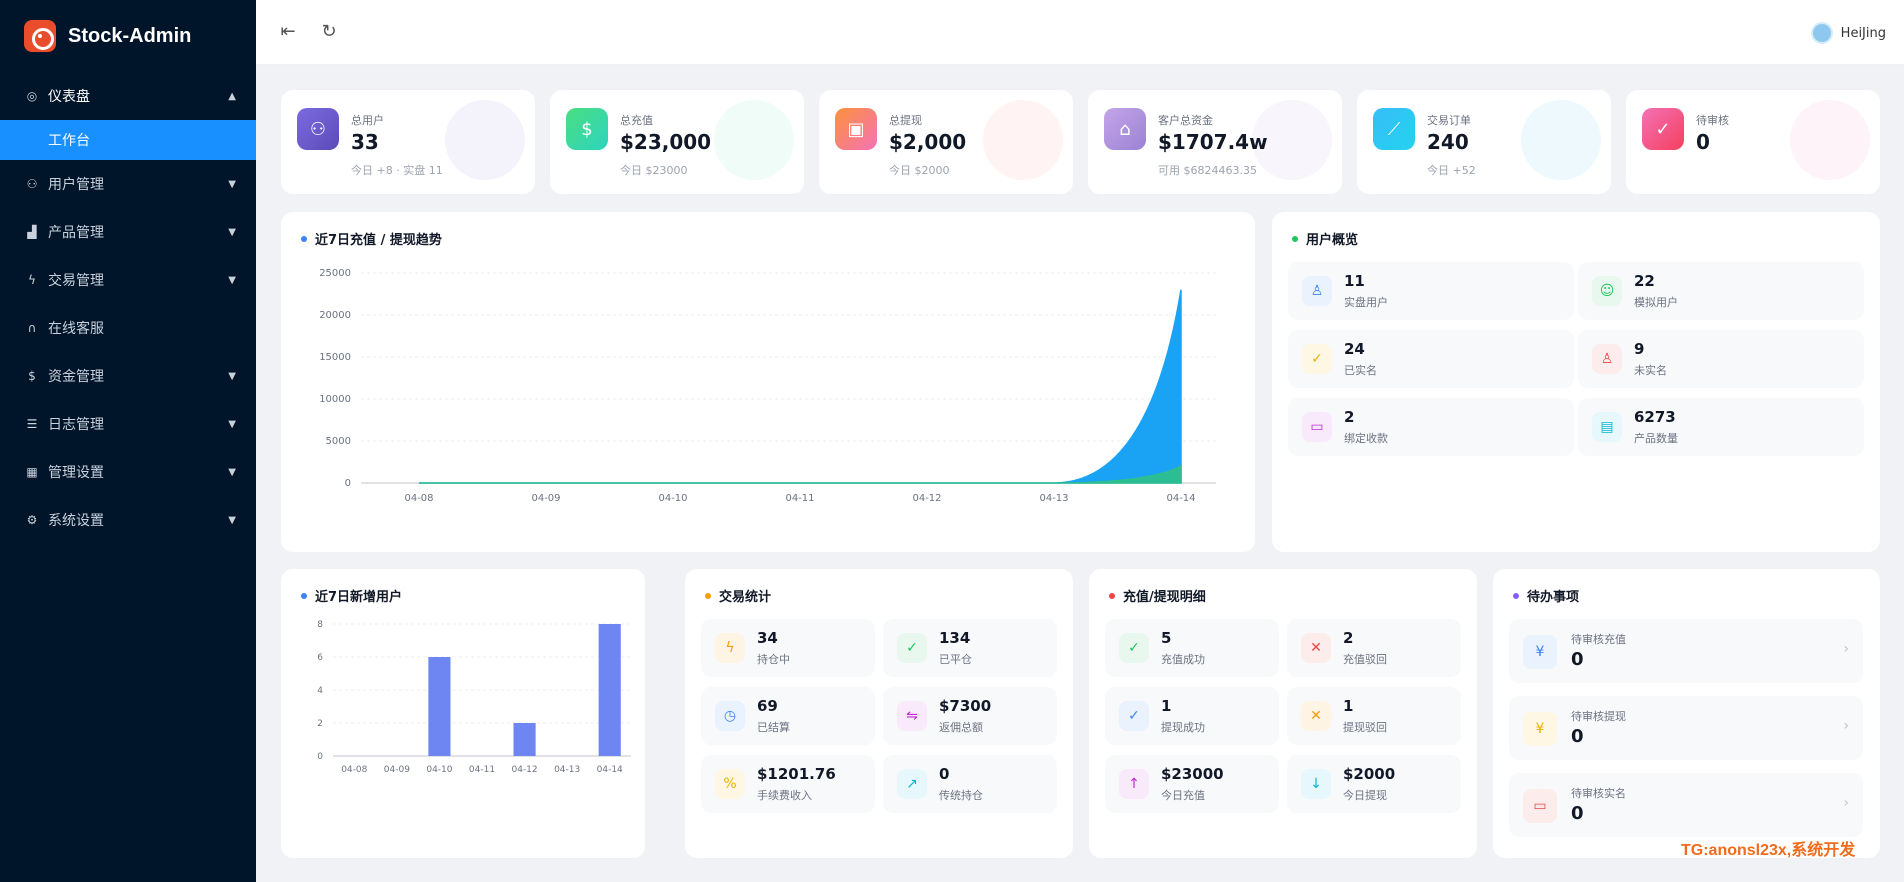 Image resolution: width=1904 pixels, height=882 pixels. I want to click on tile-value: 69, so click(767, 706).